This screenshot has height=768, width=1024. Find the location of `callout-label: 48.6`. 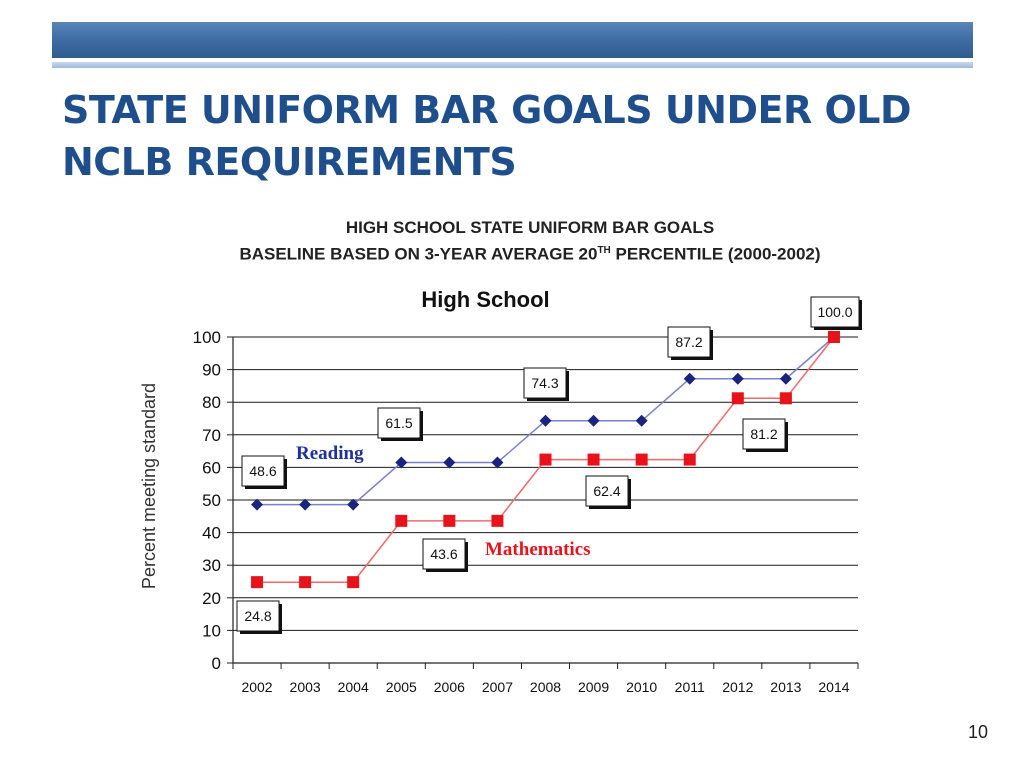

callout-label: 48.6 is located at coordinates (262, 471).